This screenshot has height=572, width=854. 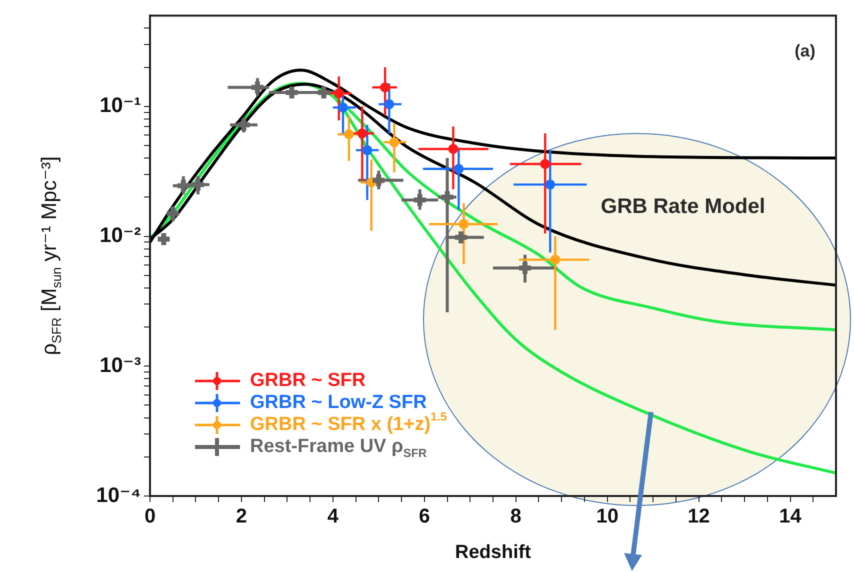 I want to click on annotation: (a), so click(x=805, y=51).